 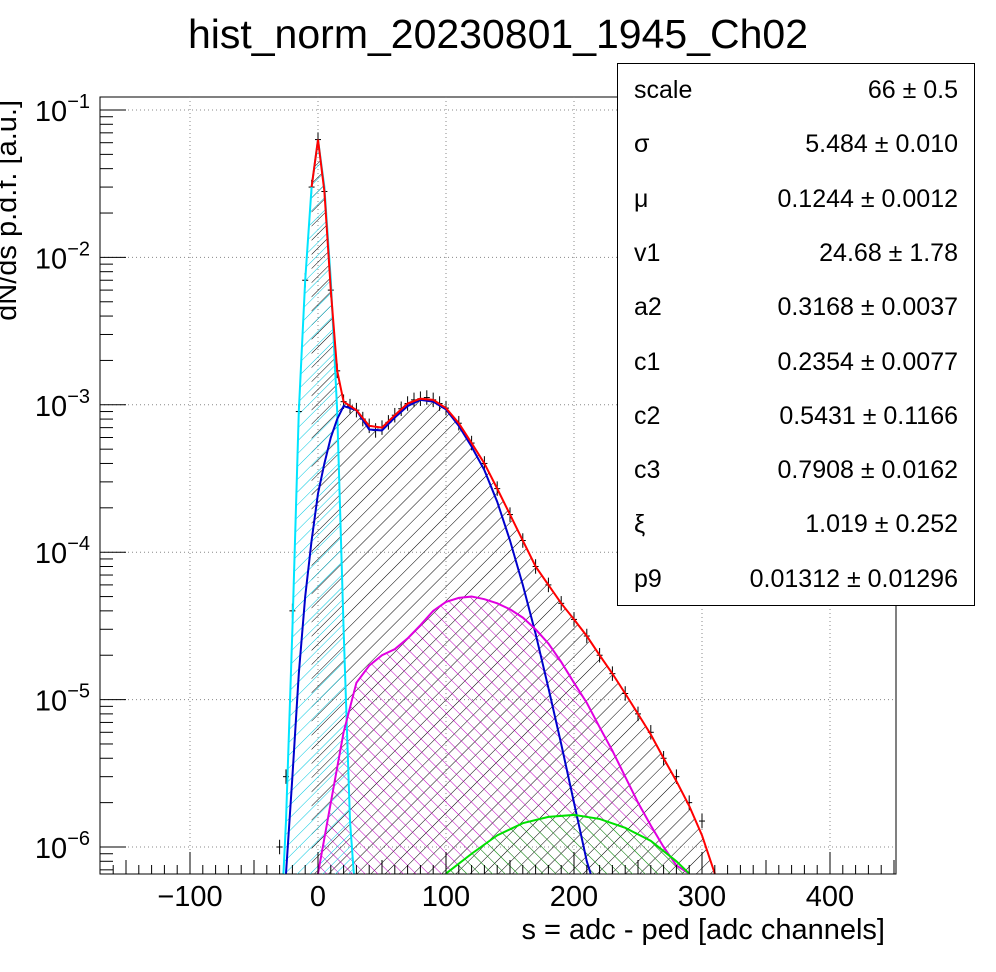 I want to click on curve-2pe, so click(x=503, y=734).